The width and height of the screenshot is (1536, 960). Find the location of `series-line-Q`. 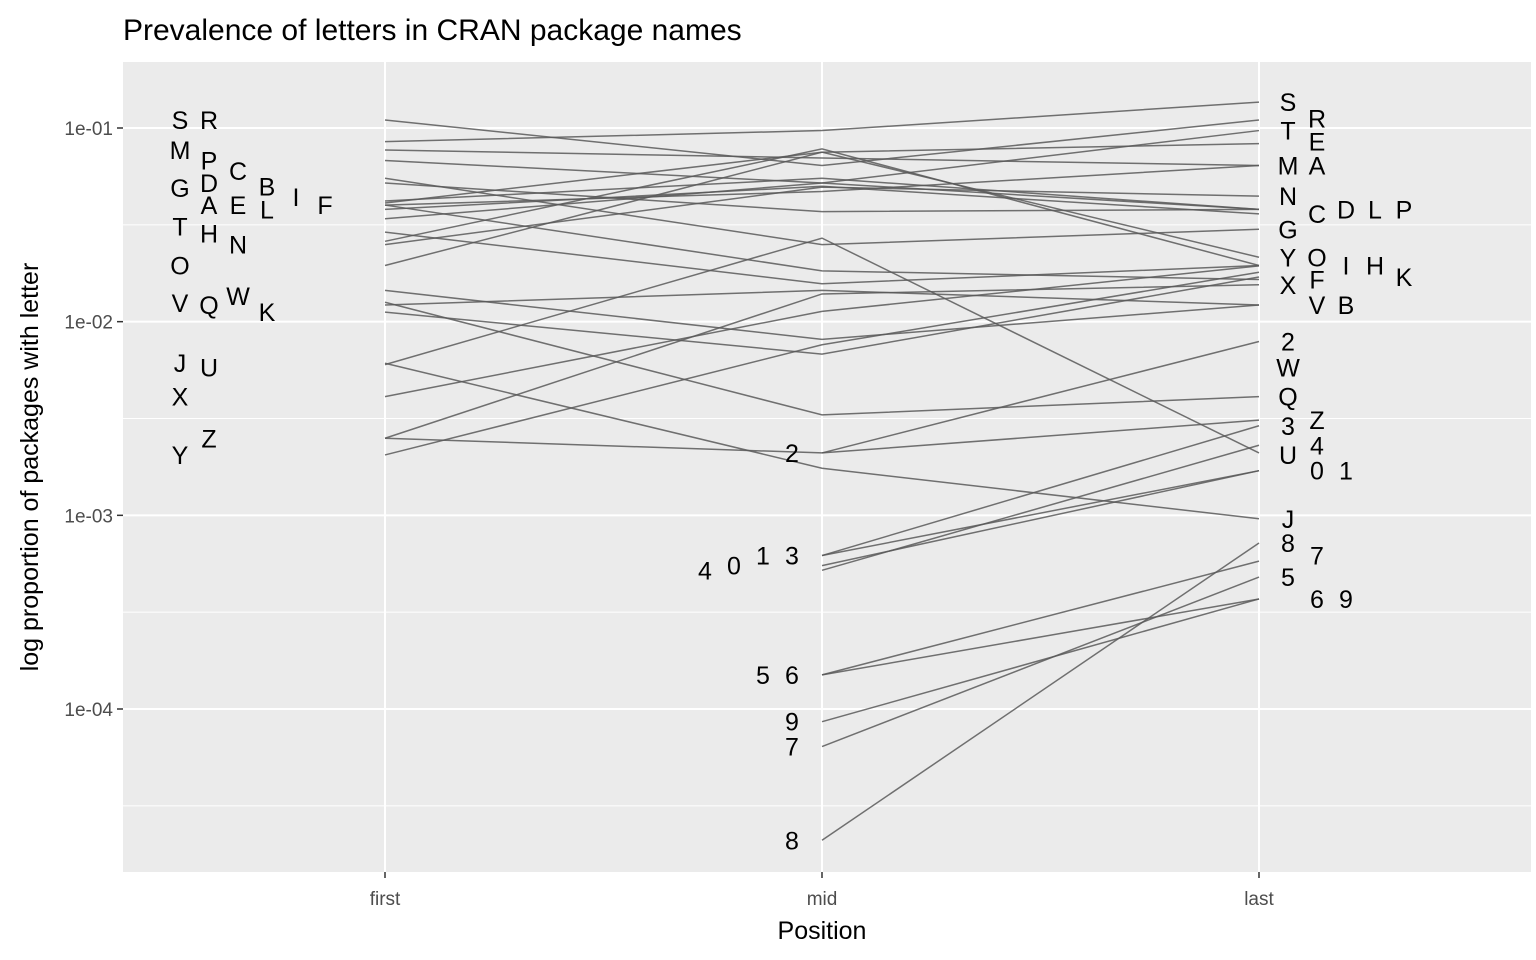

series-line-Q is located at coordinates (822, 358).